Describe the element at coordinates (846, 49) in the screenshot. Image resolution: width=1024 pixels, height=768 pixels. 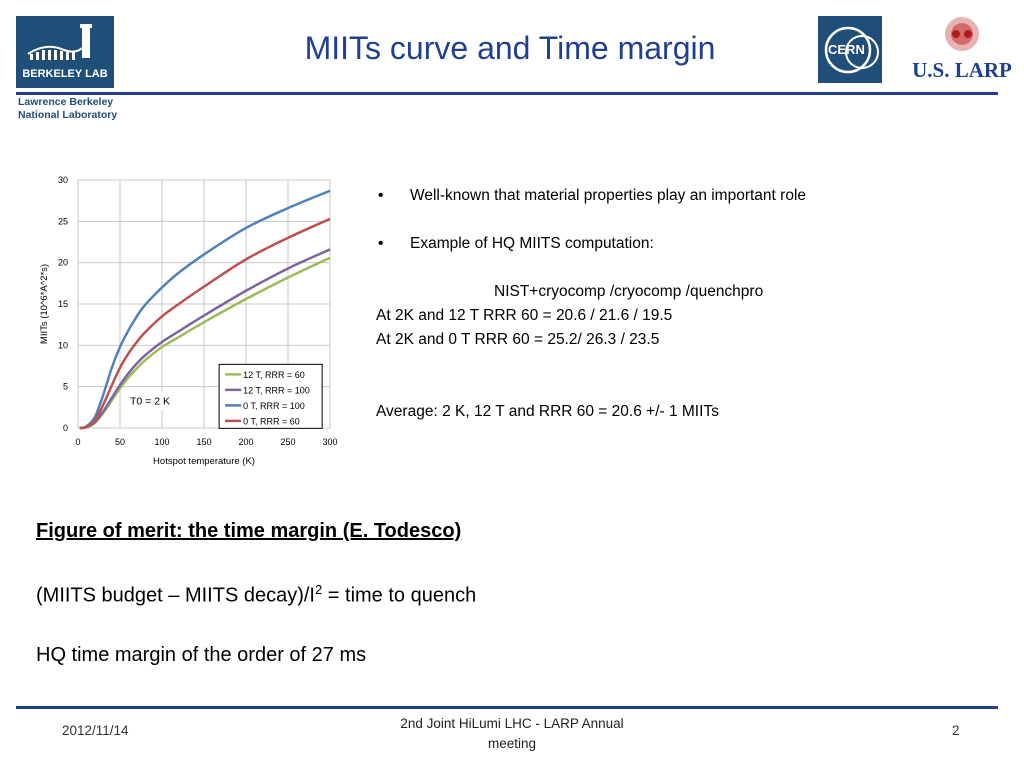
I see `cern-logo-label: CERN` at that location.